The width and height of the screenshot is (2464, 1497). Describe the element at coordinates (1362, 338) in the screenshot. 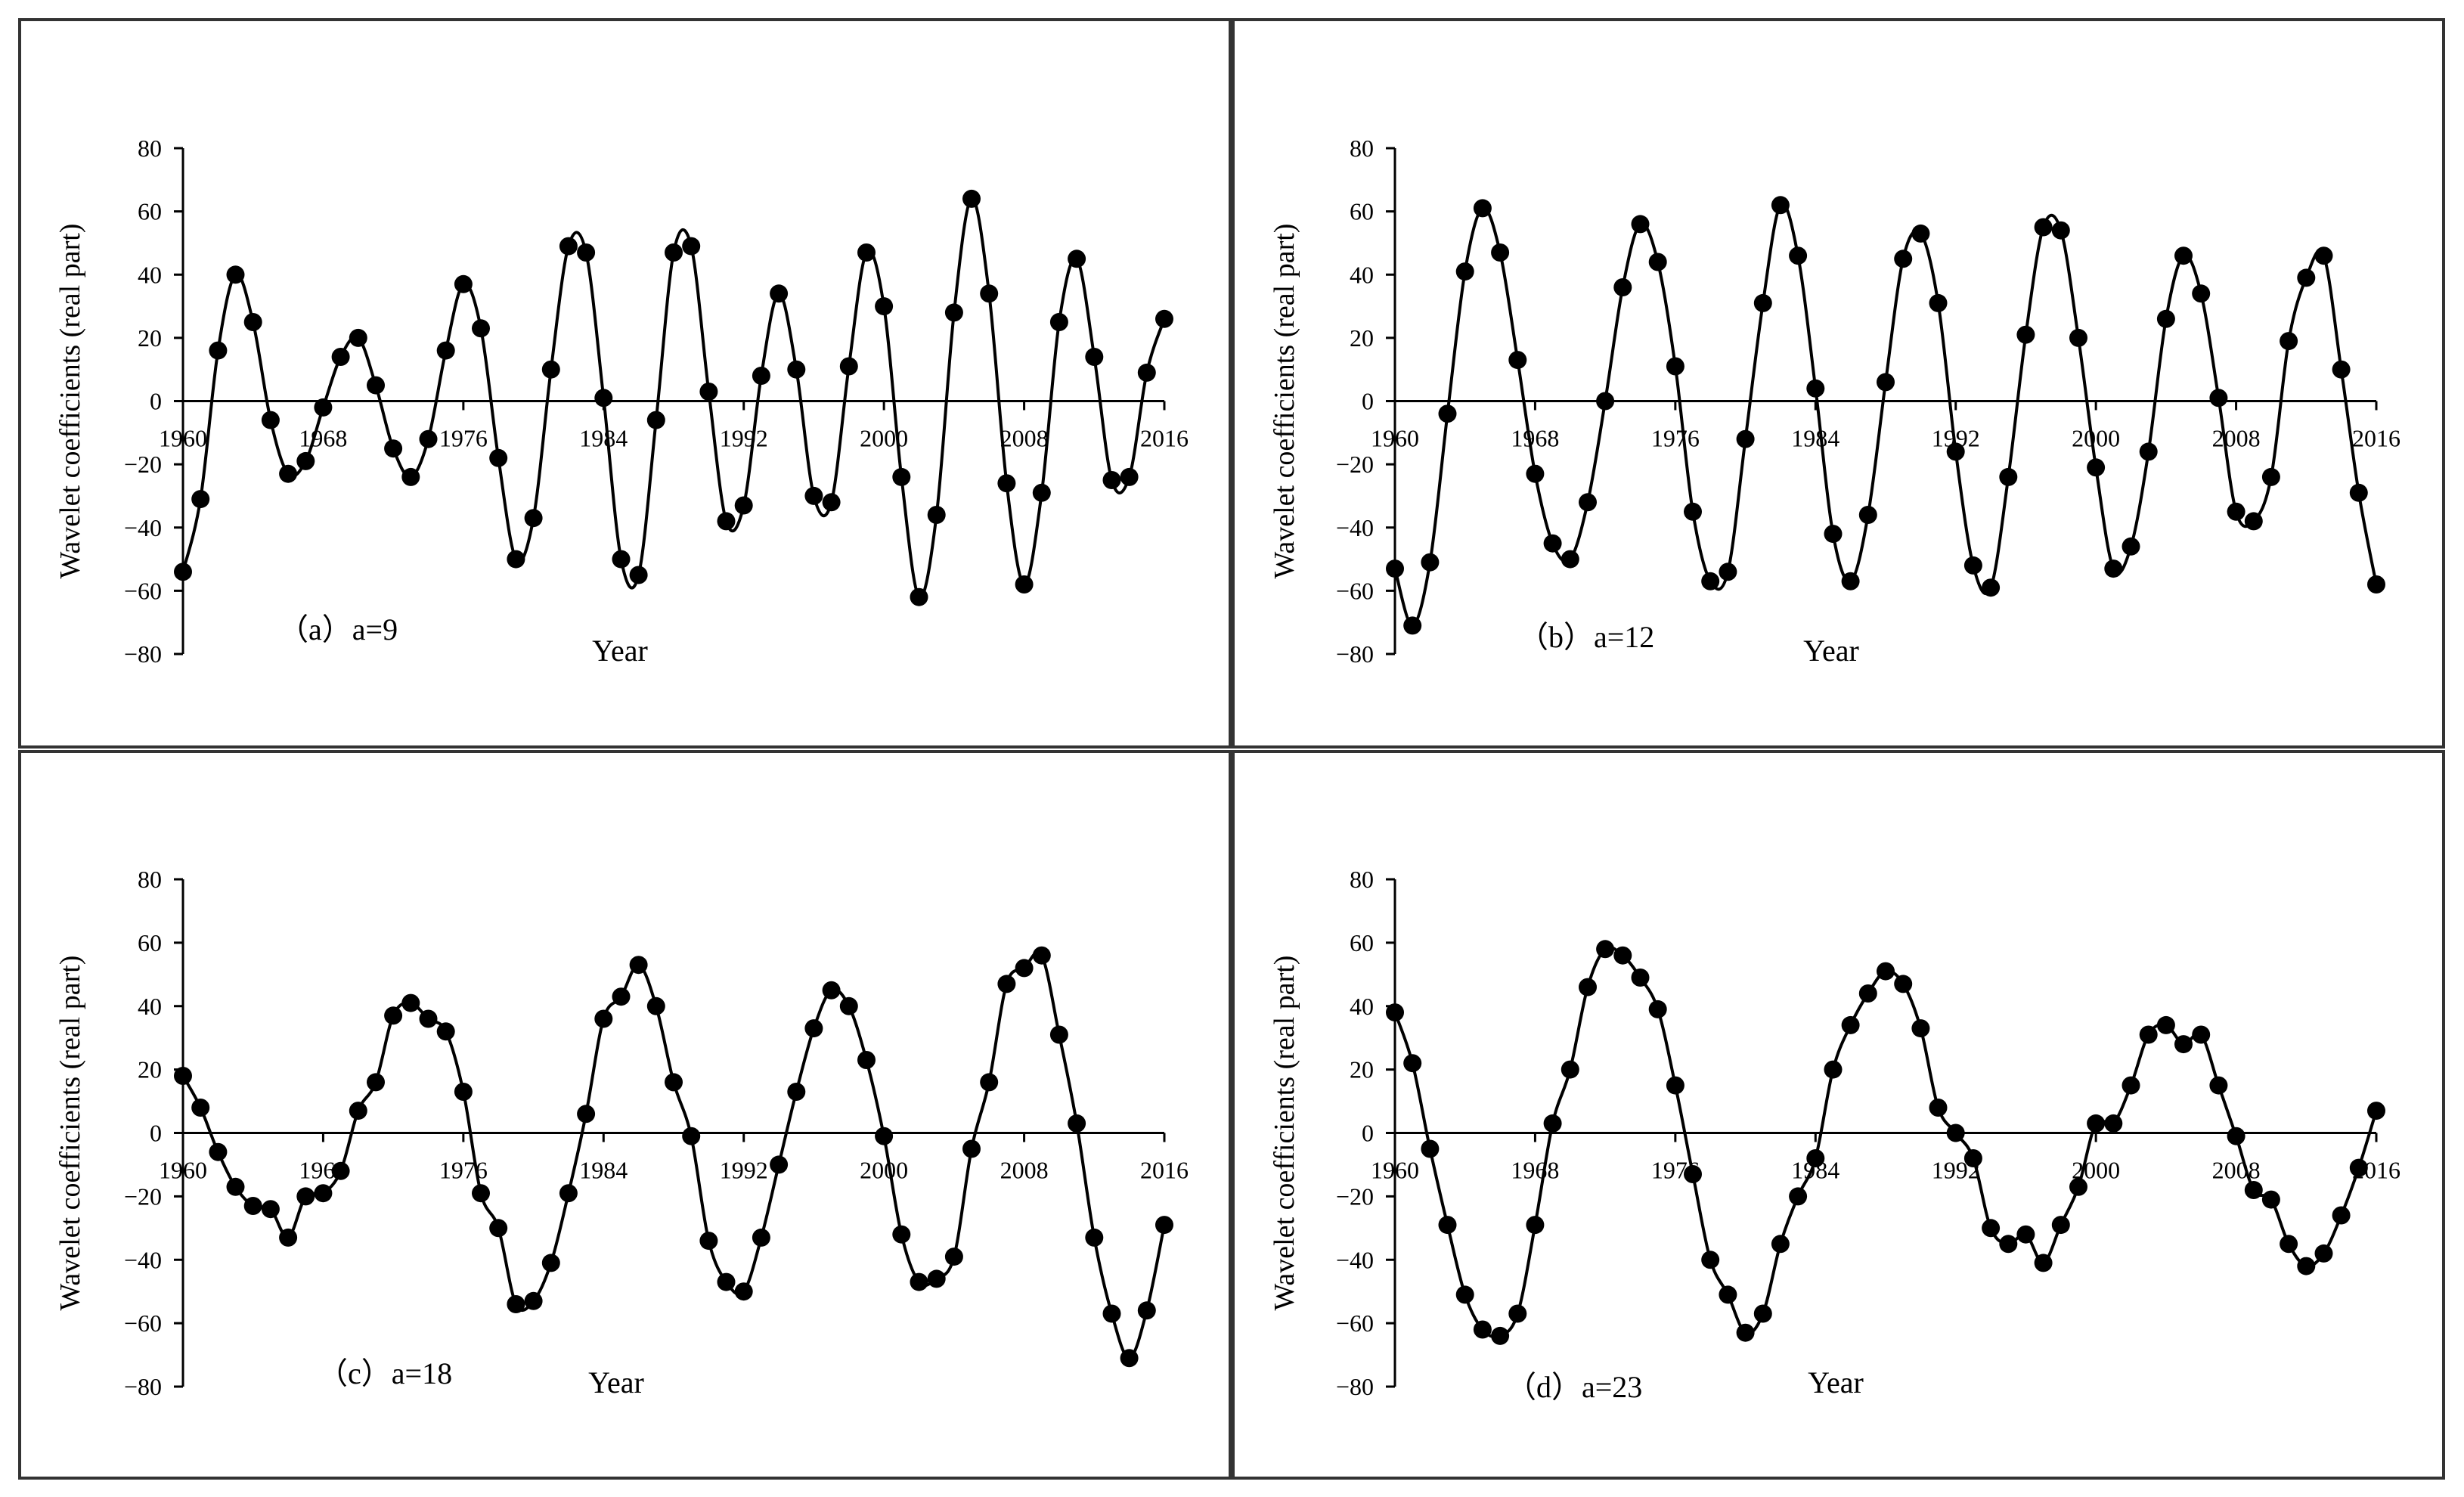

I see `y-tick-label: 20` at that location.